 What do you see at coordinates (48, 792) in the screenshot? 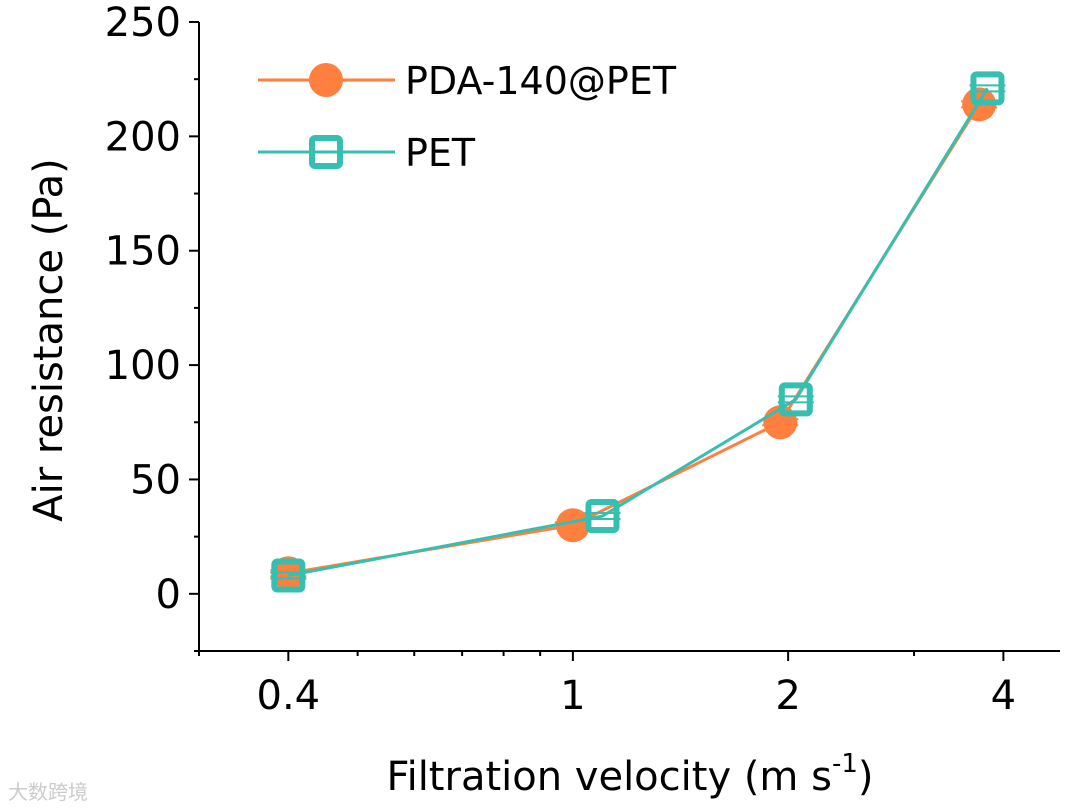
I see `watermark: 大数跨境` at bounding box center [48, 792].